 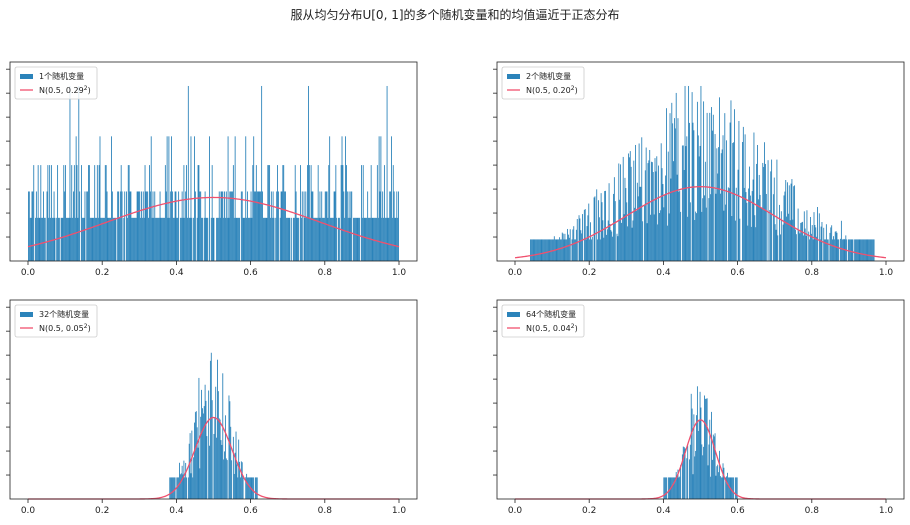 What do you see at coordinates (552, 328) in the screenshot?
I see `legend-curve-label: N(0.5, 0.042)` at bounding box center [552, 328].